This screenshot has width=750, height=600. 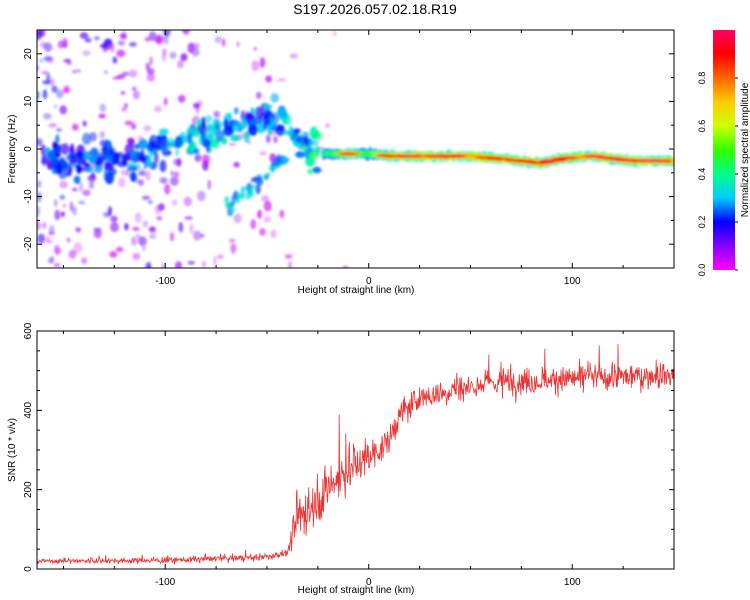 What do you see at coordinates (165, 281) in the screenshot?
I see `x-tick-label: -100` at bounding box center [165, 281].